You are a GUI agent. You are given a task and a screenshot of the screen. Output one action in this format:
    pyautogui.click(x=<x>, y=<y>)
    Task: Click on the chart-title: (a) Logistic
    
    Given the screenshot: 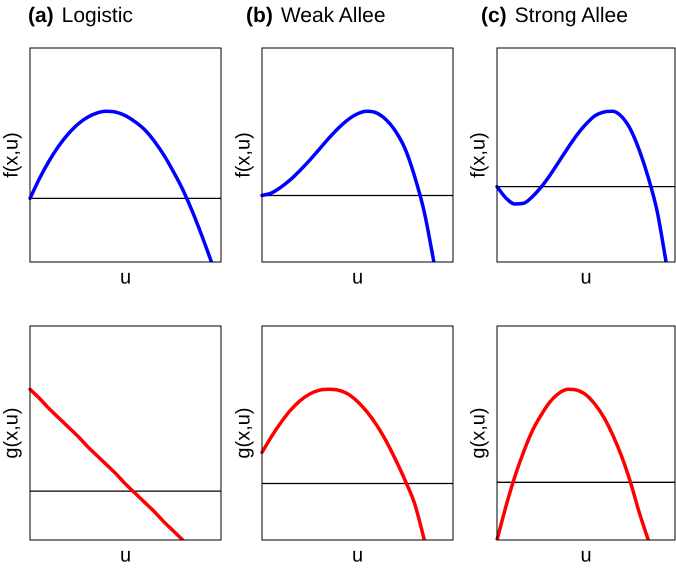 What is the action you would take?
    pyautogui.click(x=80, y=15)
    